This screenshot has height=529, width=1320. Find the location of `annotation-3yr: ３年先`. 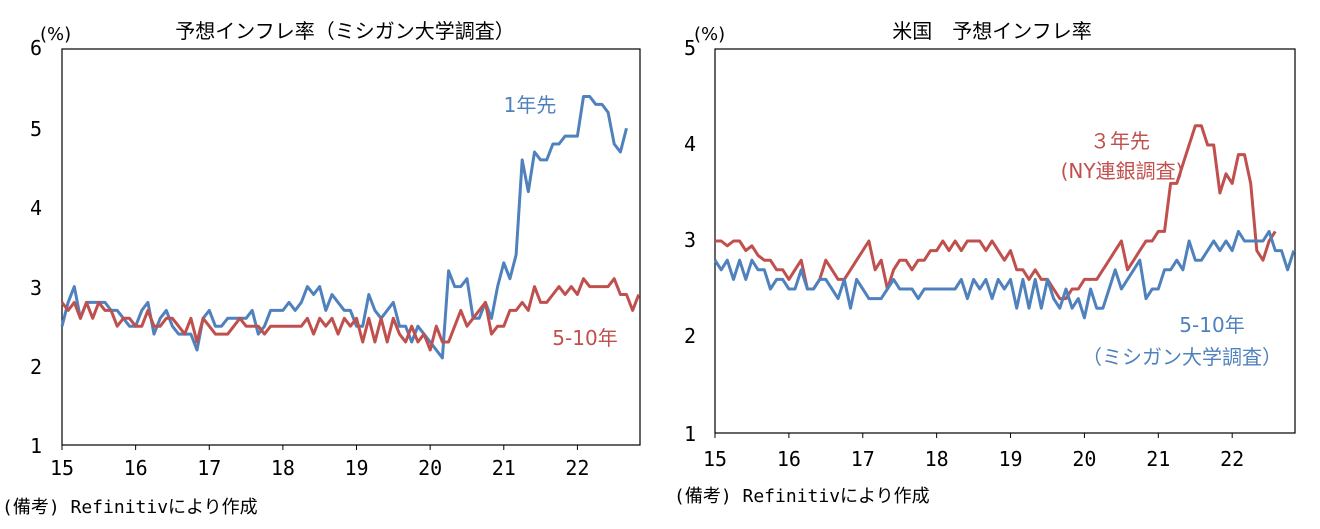

annotation-3yr: ３年先 is located at coordinates (1120, 141).